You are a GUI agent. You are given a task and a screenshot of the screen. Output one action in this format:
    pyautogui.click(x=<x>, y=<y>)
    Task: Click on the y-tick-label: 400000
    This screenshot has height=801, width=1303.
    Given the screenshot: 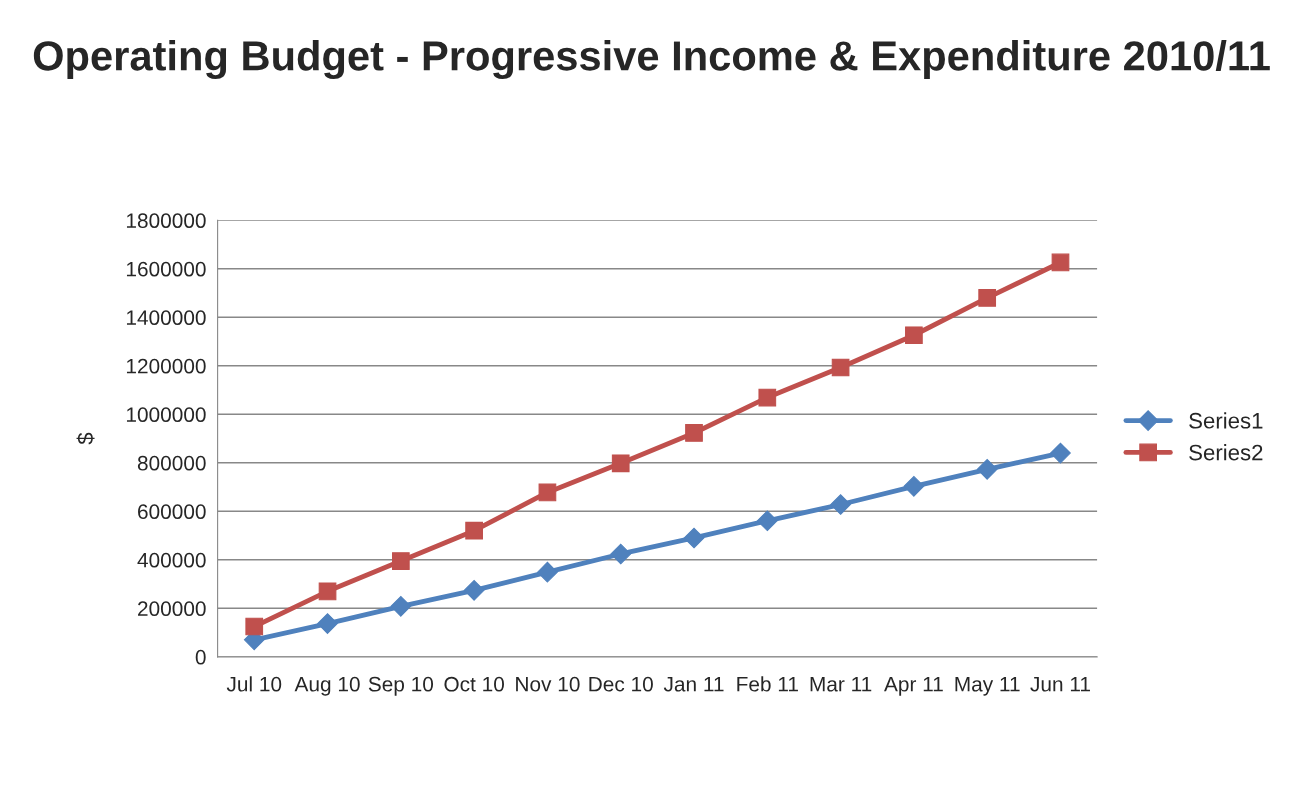 What is the action you would take?
    pyautogui.click(x=171, y=560)
    